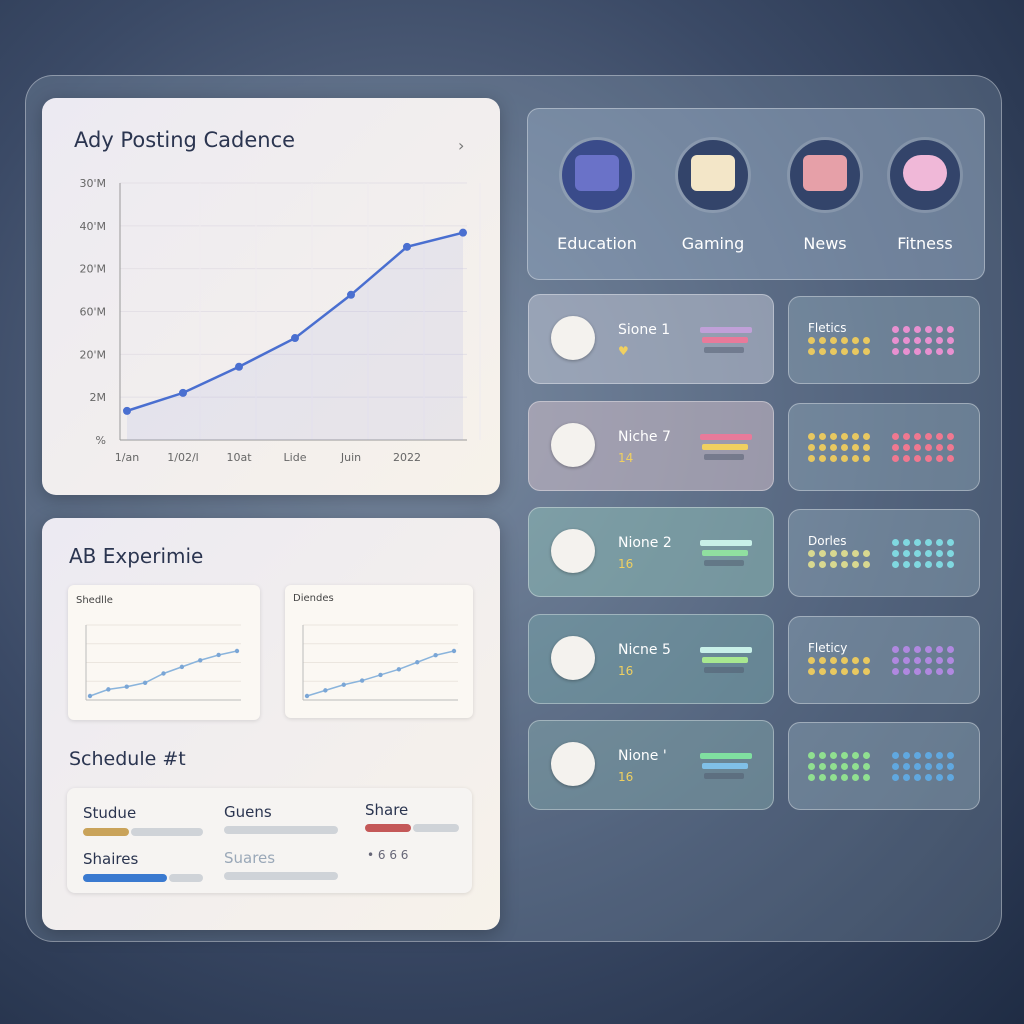  What do you see at coordinates (461, 145) in the screenshot?
I see `chevron: ›` at bounding box center [461, 145].